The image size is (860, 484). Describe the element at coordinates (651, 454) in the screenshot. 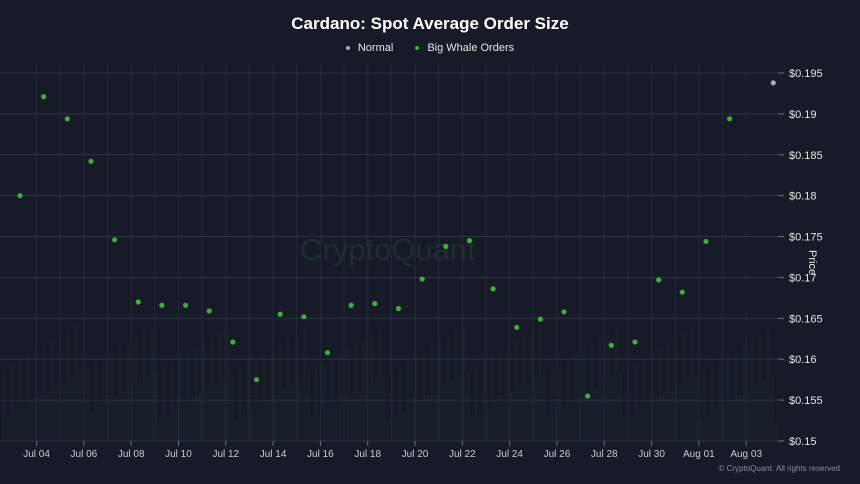

I see `x-tick-label: Jul 30` at that location.